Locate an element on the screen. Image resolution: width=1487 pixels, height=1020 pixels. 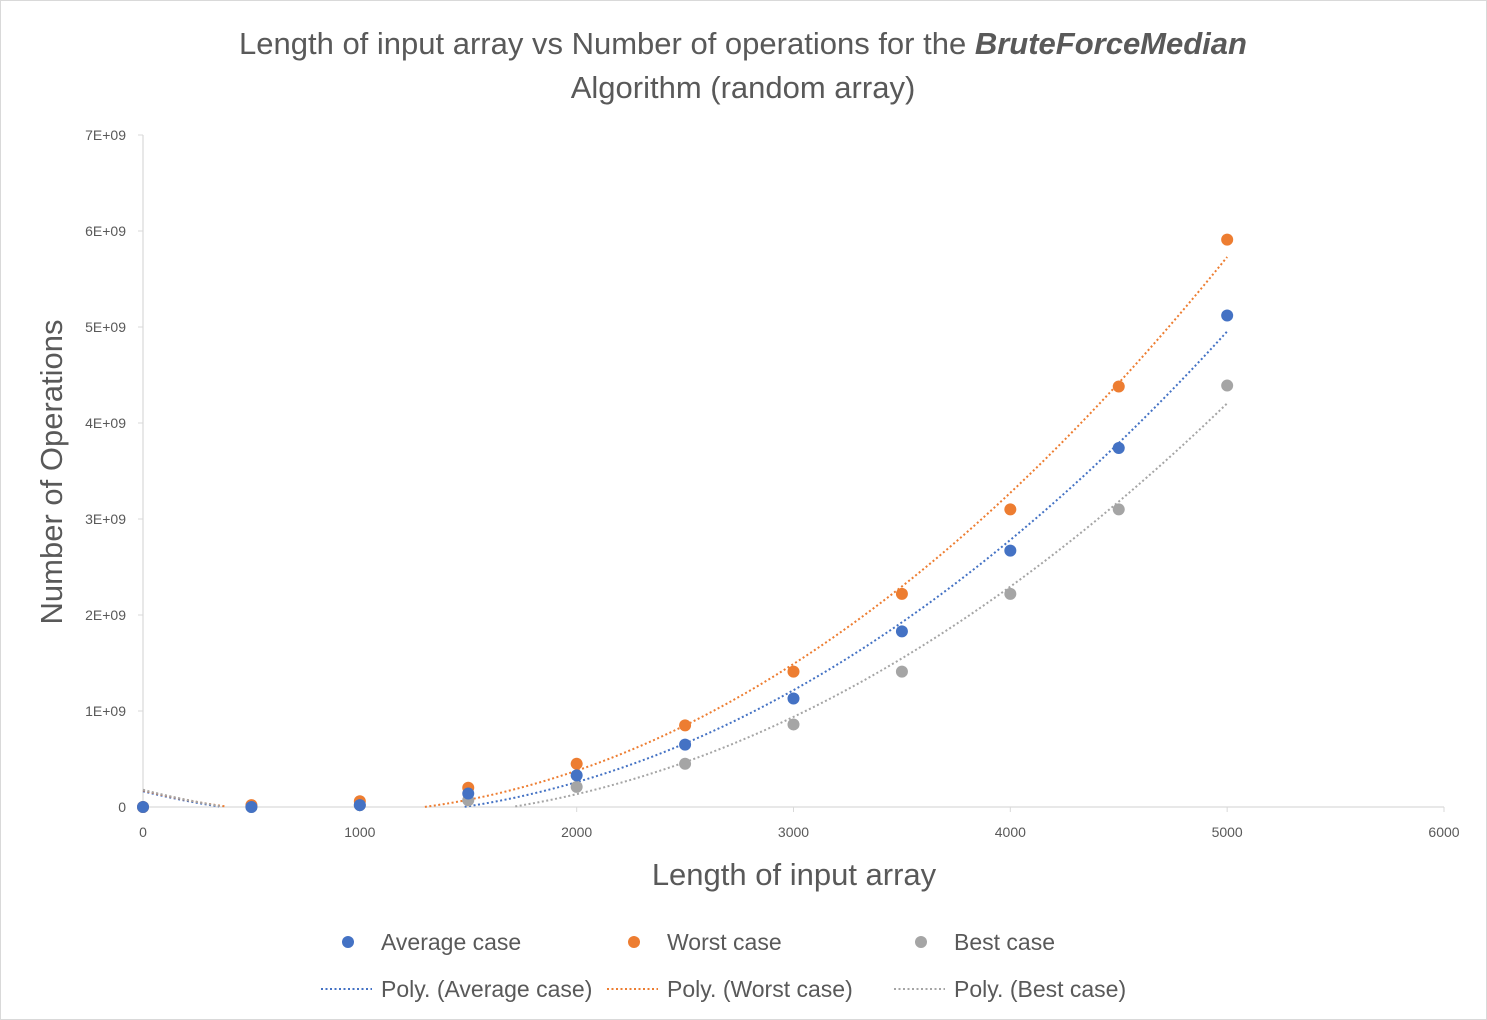
y-tick-label: 7E+09 is located at coordinates (105, 135).